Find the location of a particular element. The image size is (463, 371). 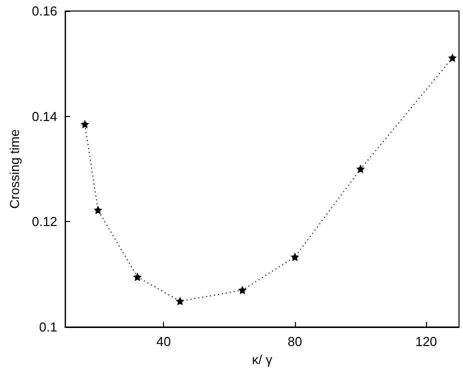

x-tick-label: 40 is located at coordinates (163, 341).